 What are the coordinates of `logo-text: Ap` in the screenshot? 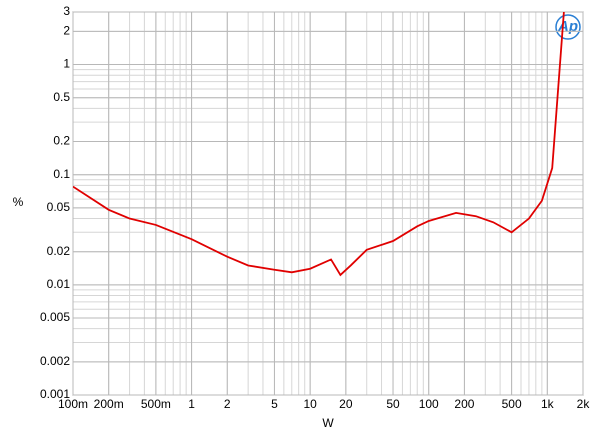 It's located at (567, 26).